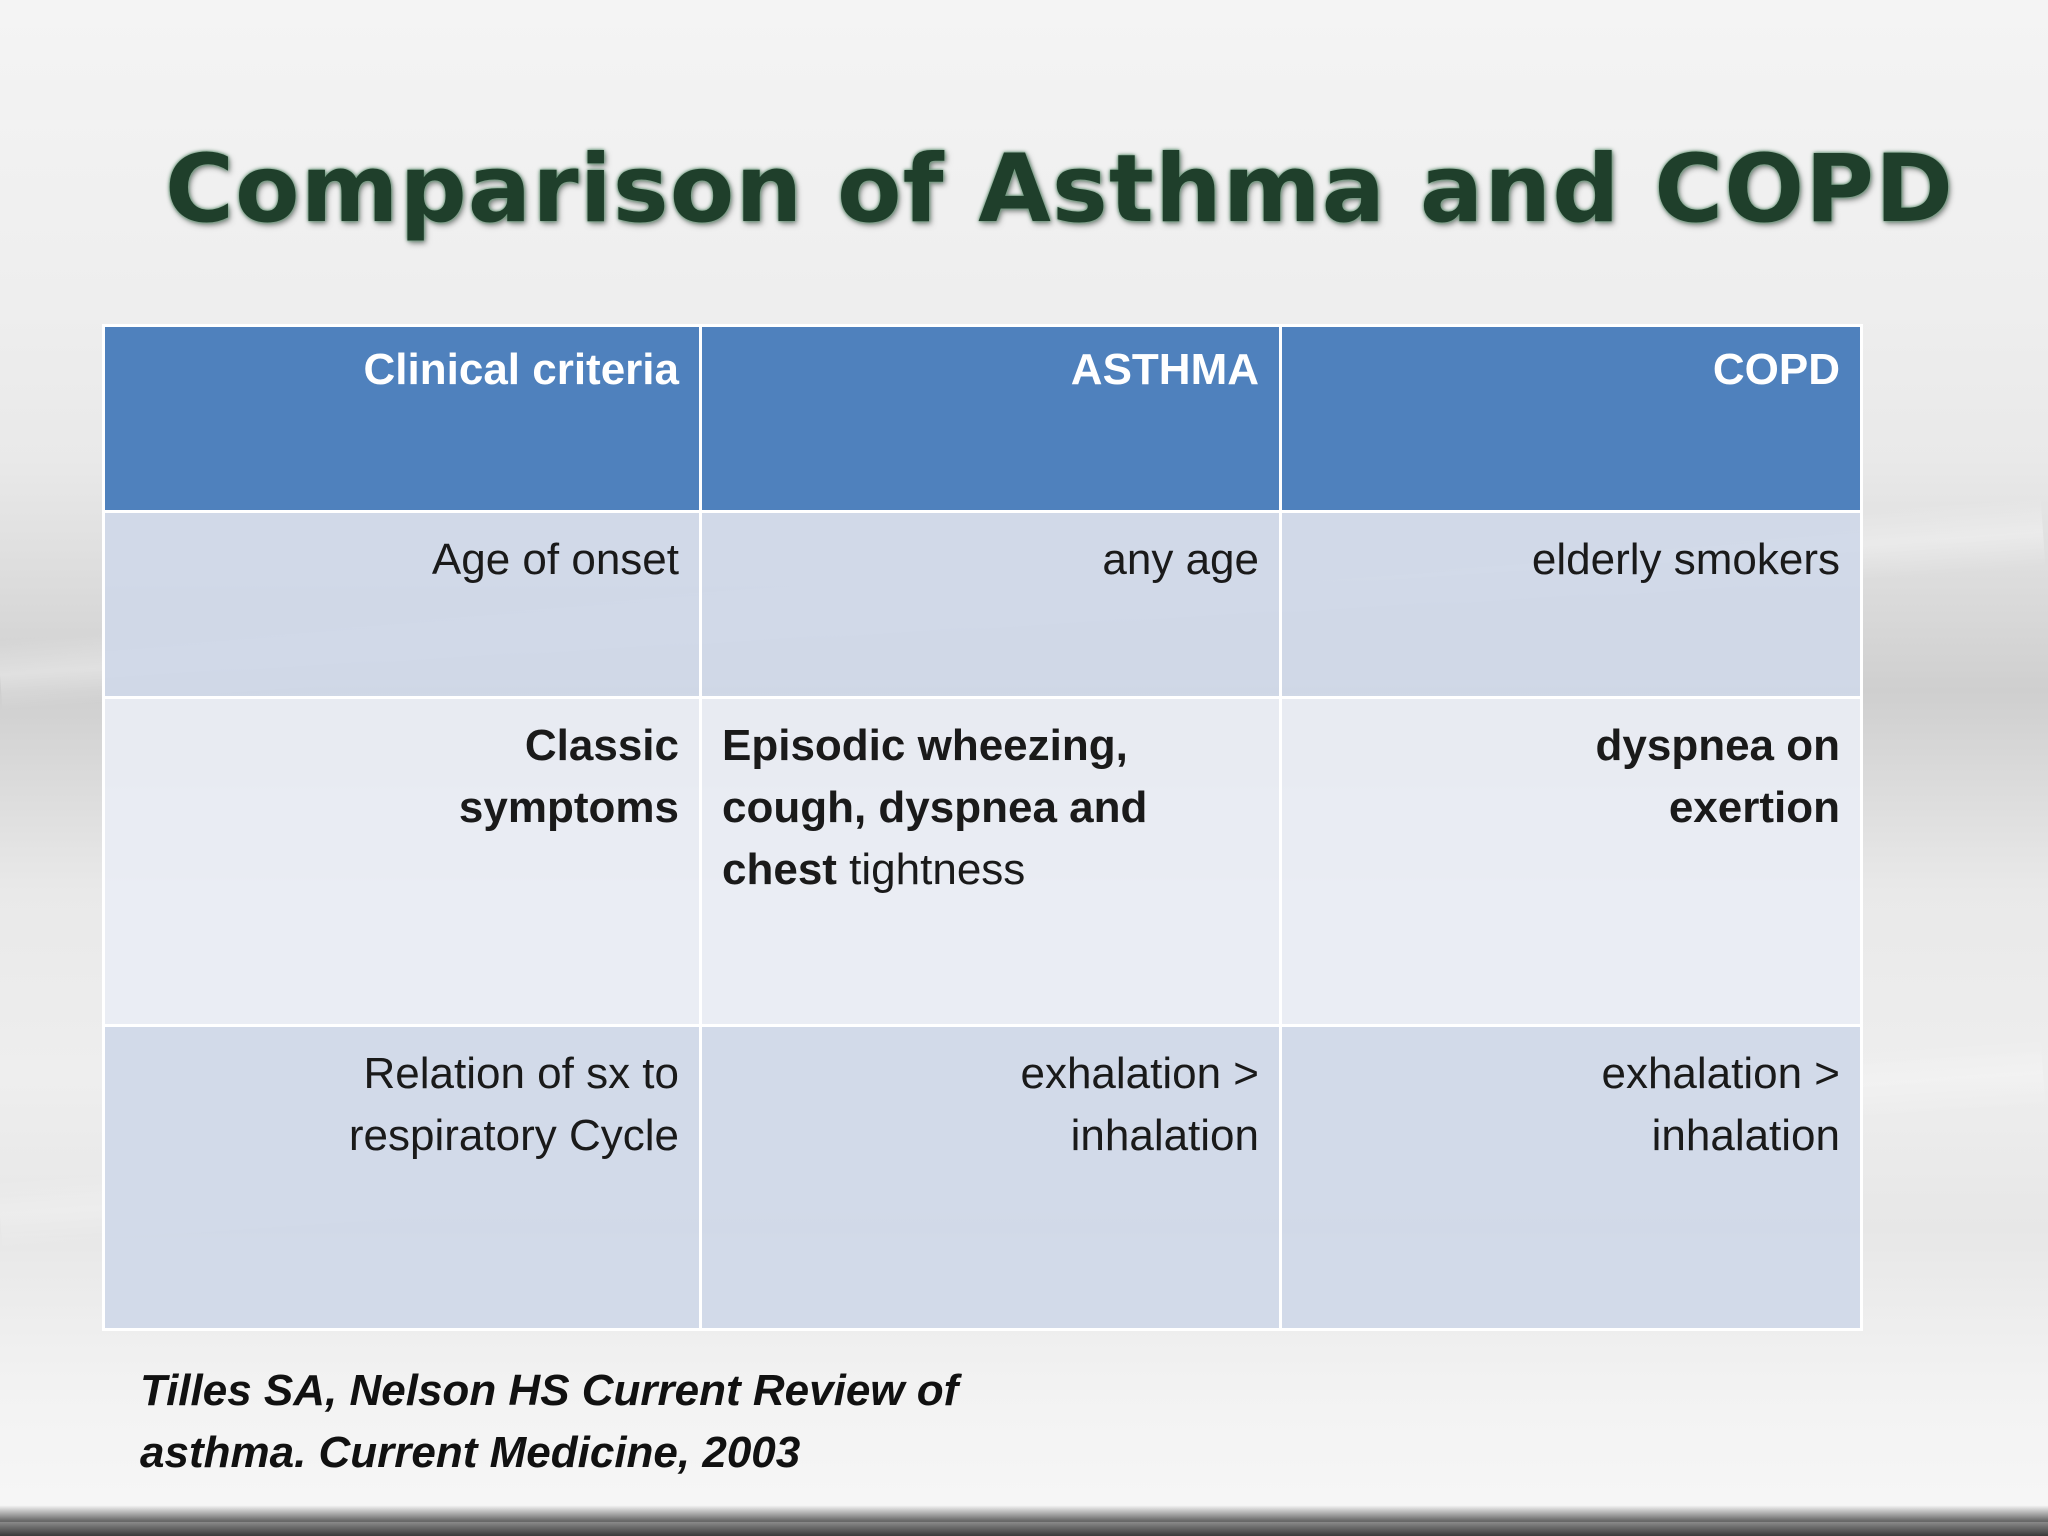 The height and width of the screenshot is (1536, 2048). Describe the element at coordinates (549, 1390) in the screenshot. I see `citation-line: Tilles SA, Nelson HS Current Review of` at that location.